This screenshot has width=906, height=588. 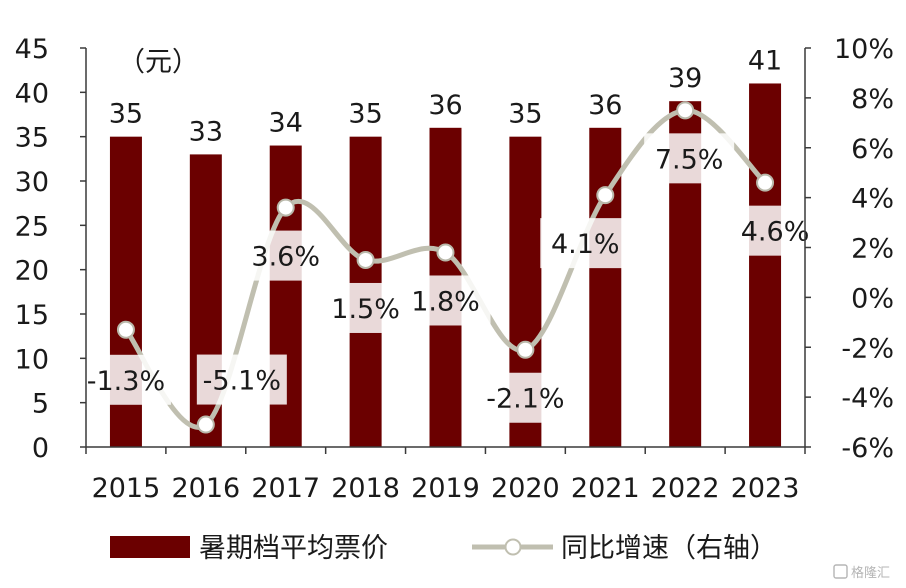 What do you see at coordinates (872, 199) in the screenshot?
I see `right-tick-label: 4%` at bounding box center [872, 199].